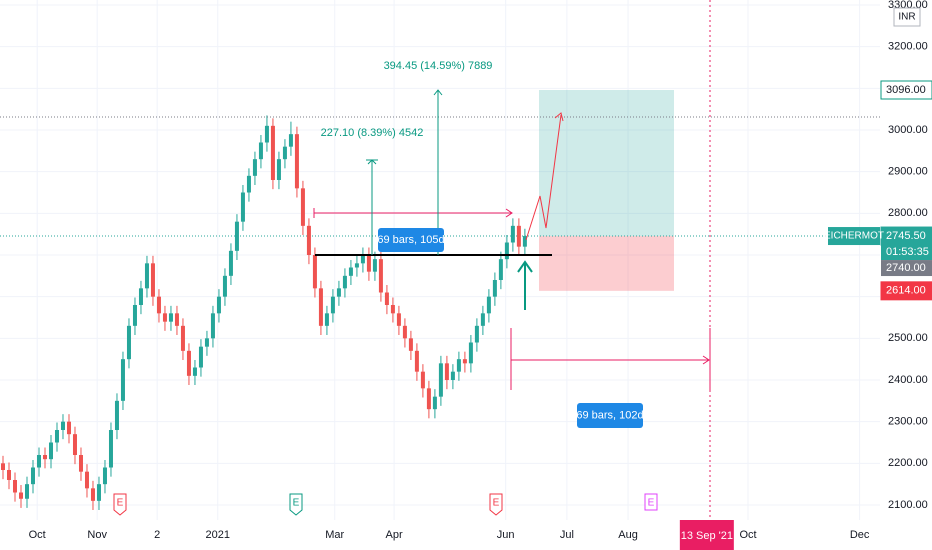  I want to click on projection, so click(543, 177).